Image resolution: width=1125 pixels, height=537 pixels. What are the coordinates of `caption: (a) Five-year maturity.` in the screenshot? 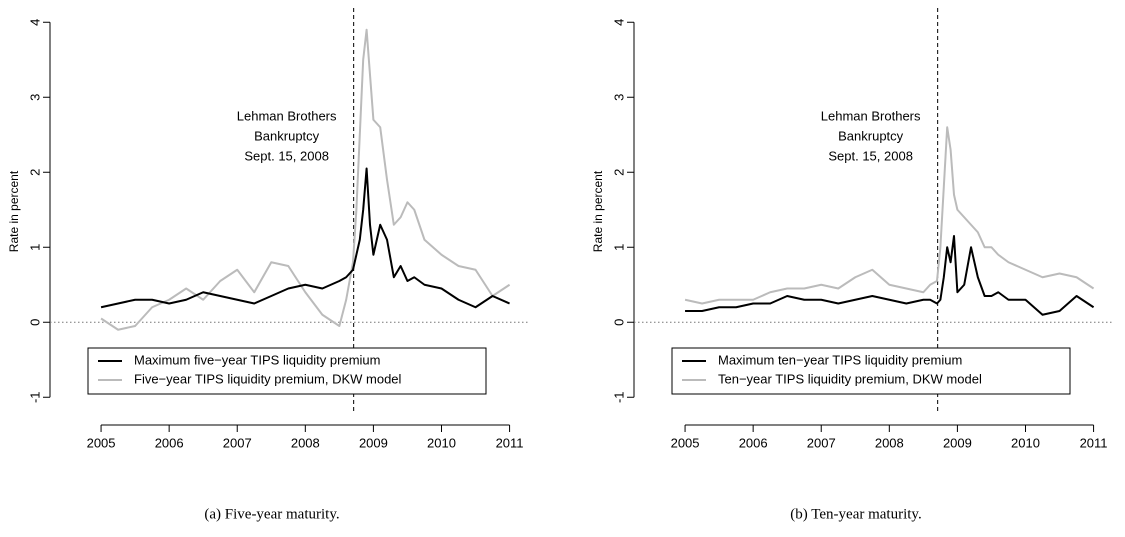 It's located at (271, 514).